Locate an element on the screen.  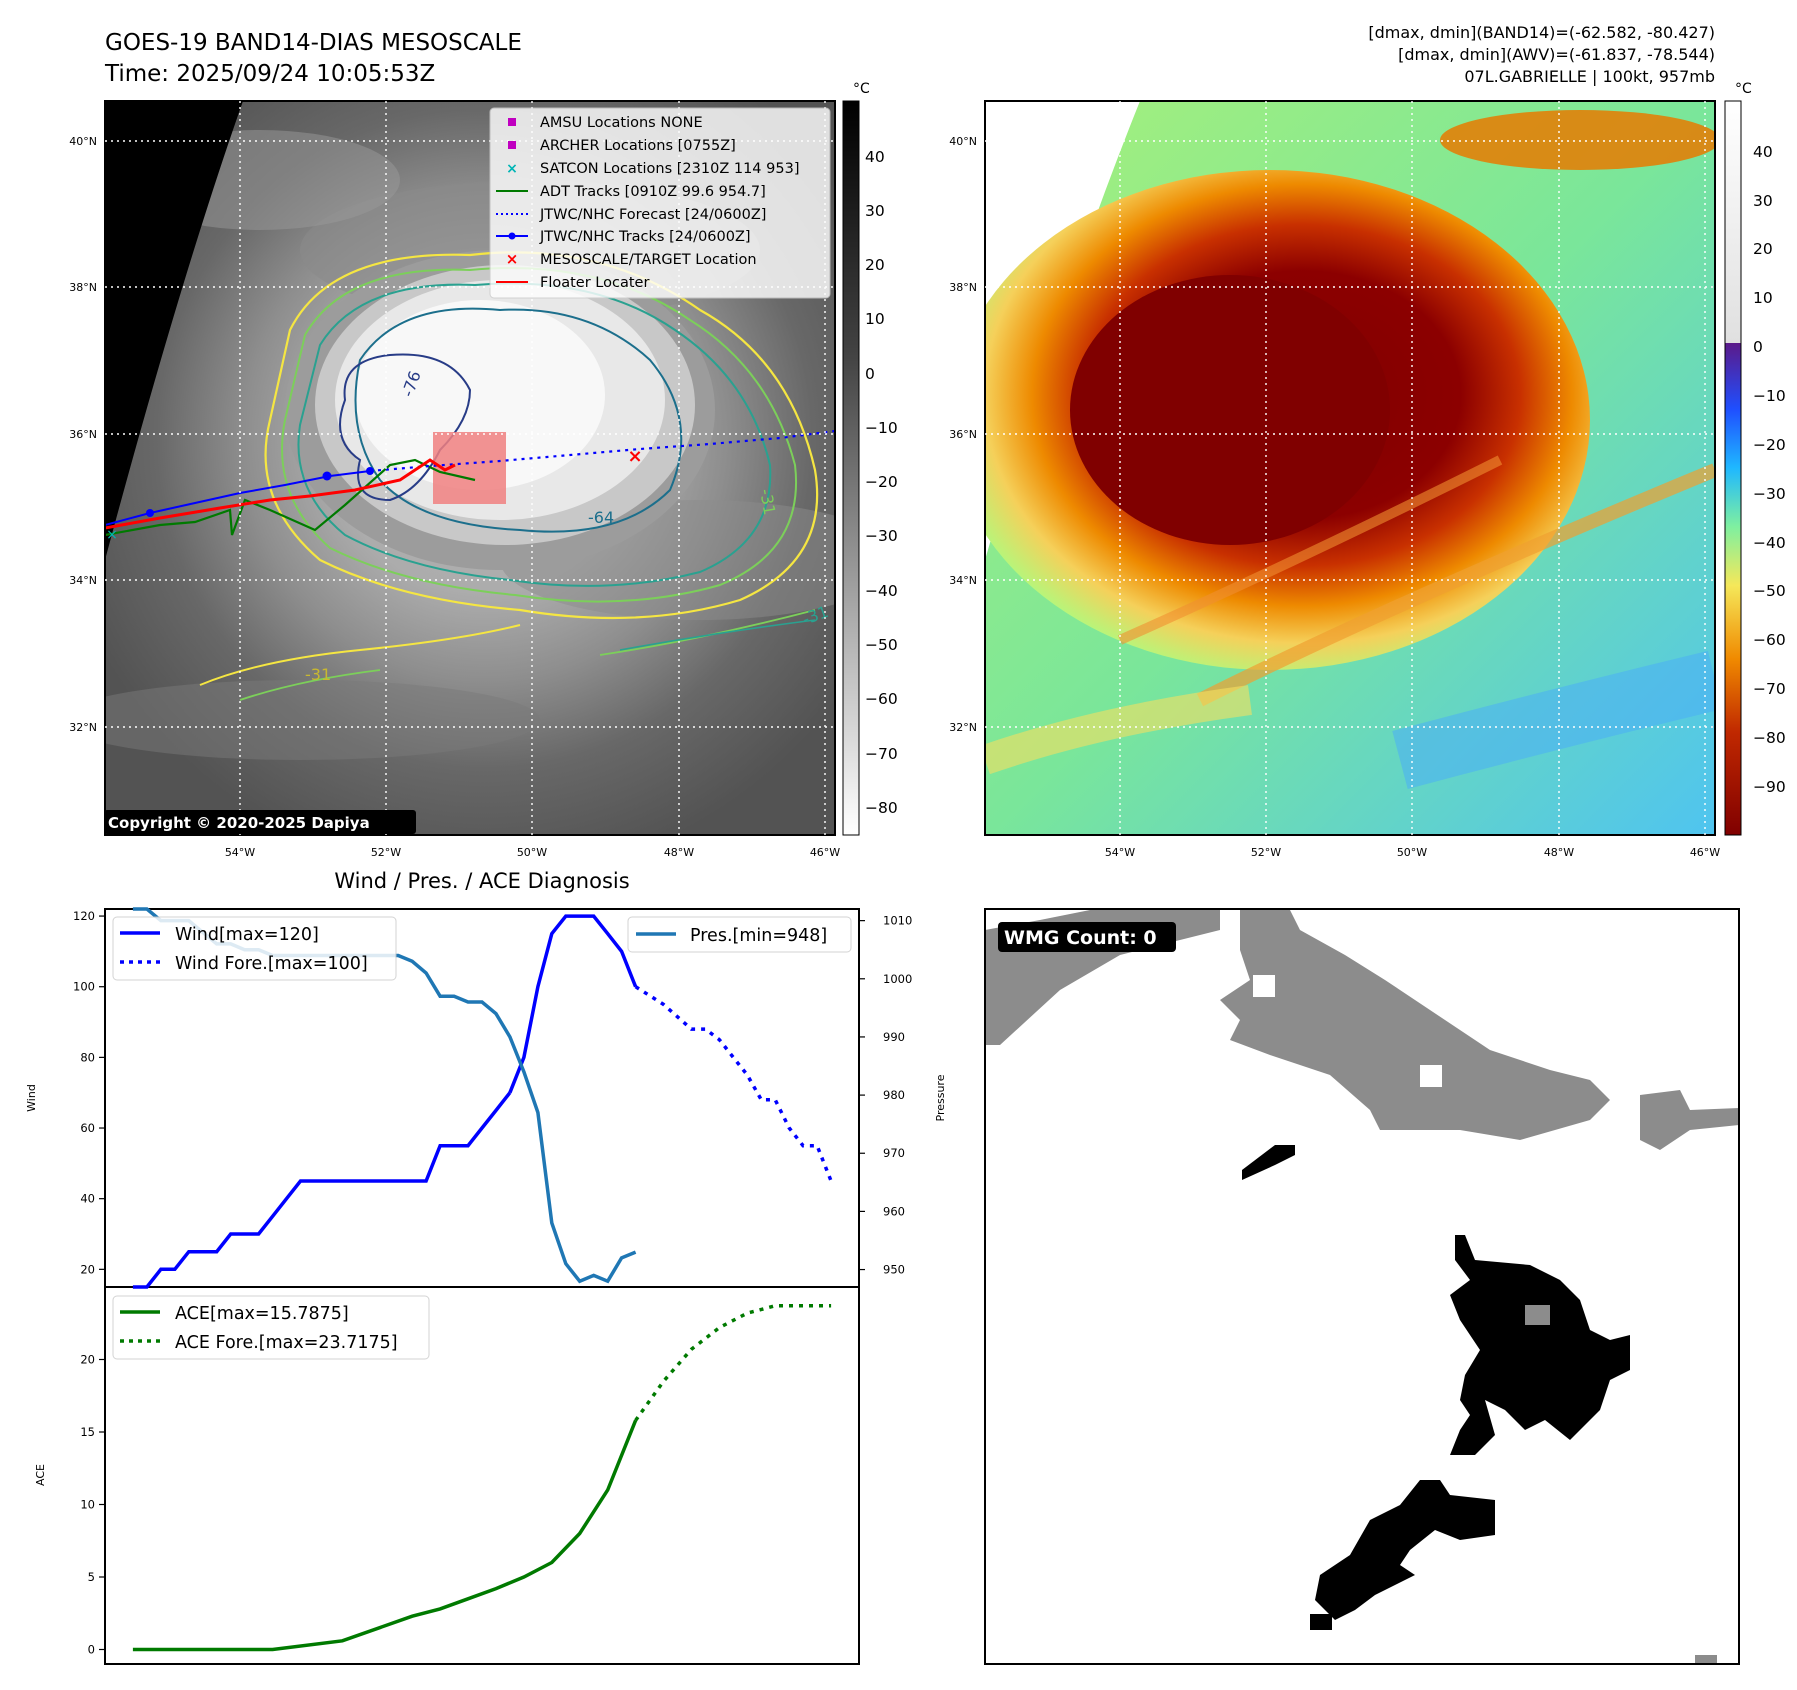
mesoscale-target-x: × is located at coordinates (634, 456).